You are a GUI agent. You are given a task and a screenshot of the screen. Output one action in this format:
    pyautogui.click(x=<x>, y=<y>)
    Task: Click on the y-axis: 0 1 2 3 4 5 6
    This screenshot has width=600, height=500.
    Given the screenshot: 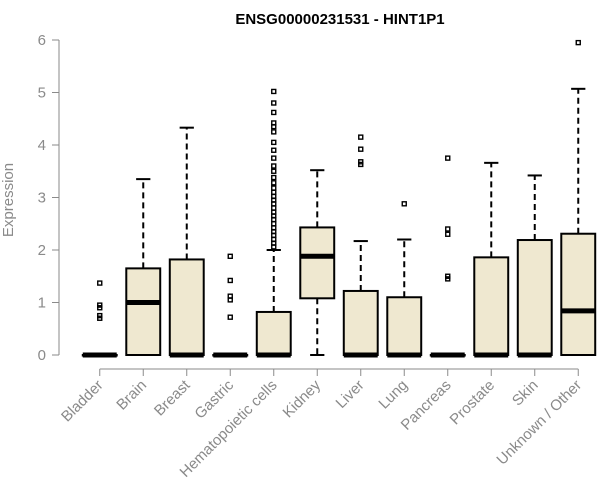 What is the action you would take?
    pyautogui.click(x=49, y=198)
    